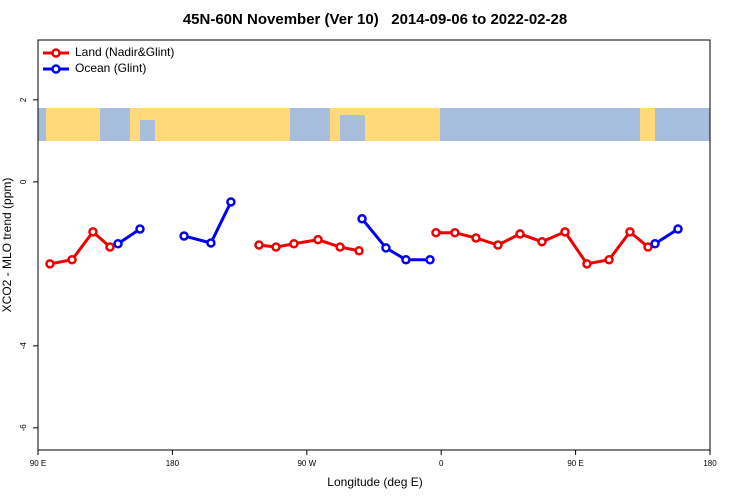 Image resolution: width=750 pixels, height=500 pixels. I want to click on y-tick-label: 2, so click(23, 99).